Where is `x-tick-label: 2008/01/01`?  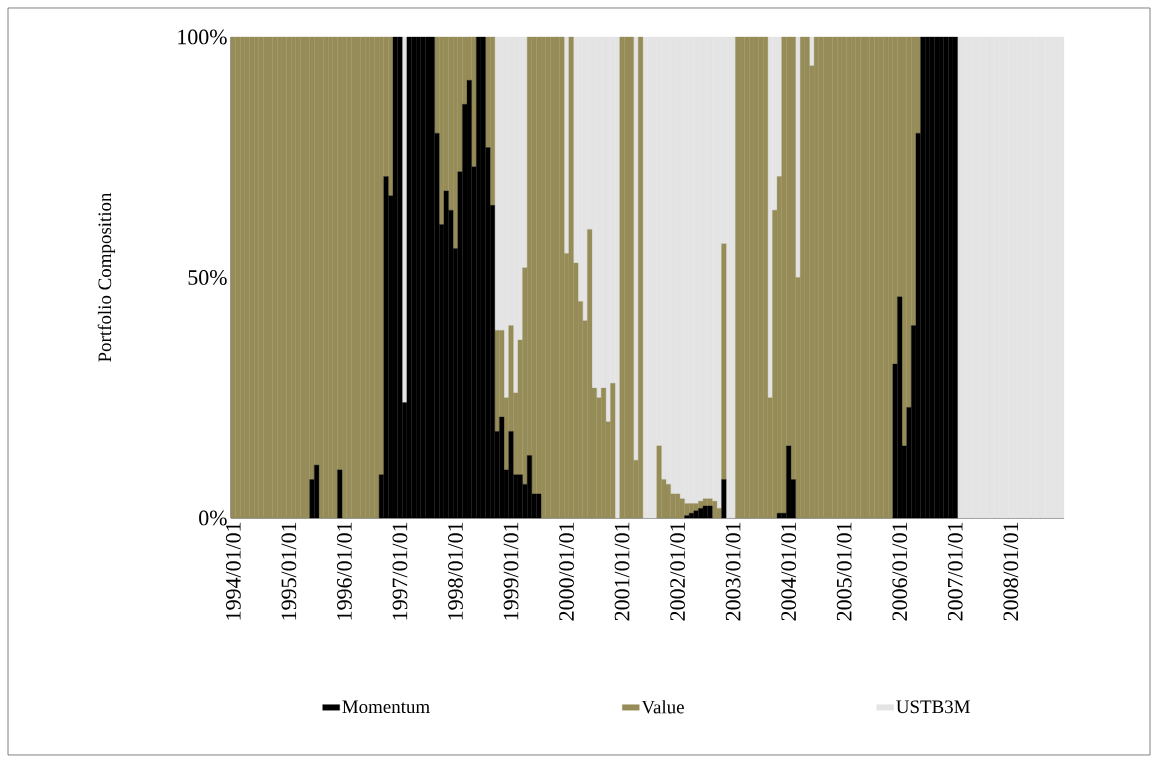 x-tick-label: 2008/01/01 is located at coordinates (1011, 571).